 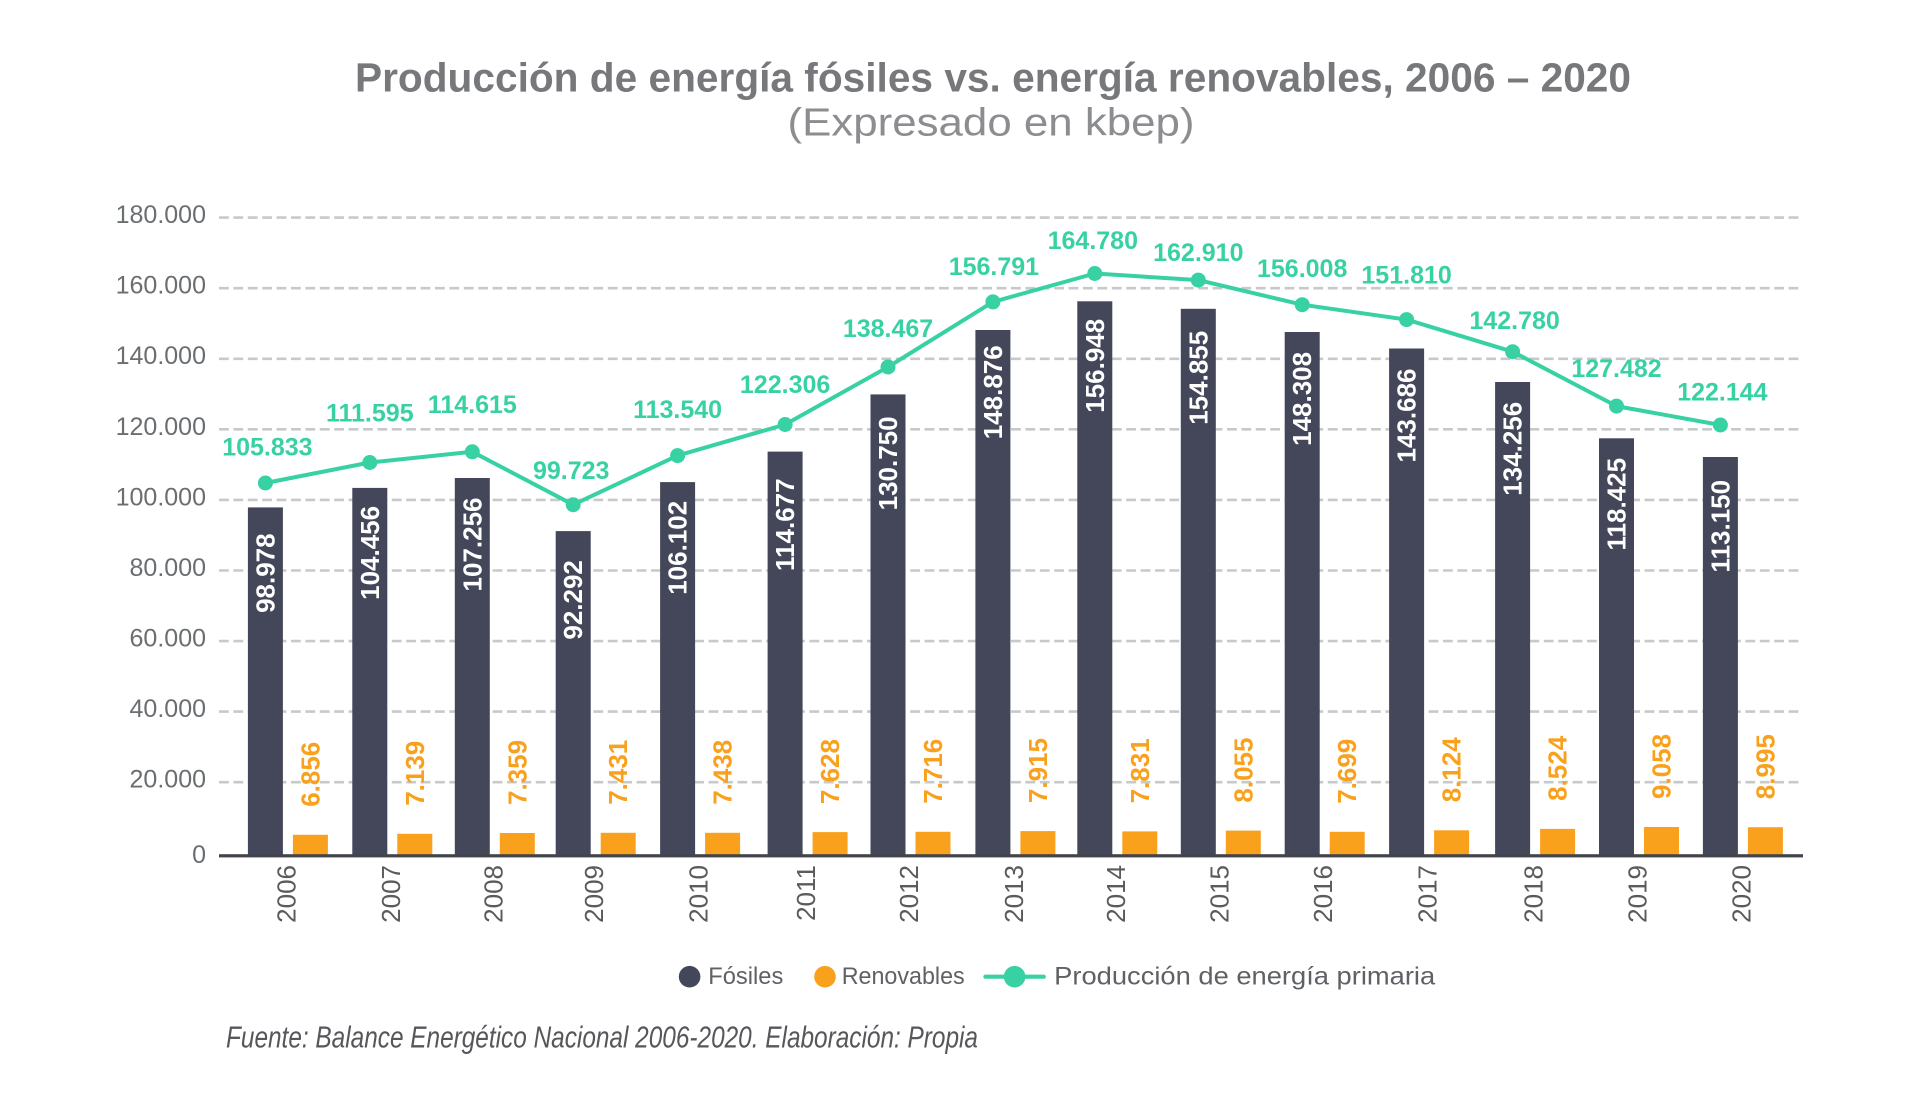 What do you see at coordinates (1617, 504) in the screenshot?
I see `svg-text: 118.425` at bounding box center [1617, 504].